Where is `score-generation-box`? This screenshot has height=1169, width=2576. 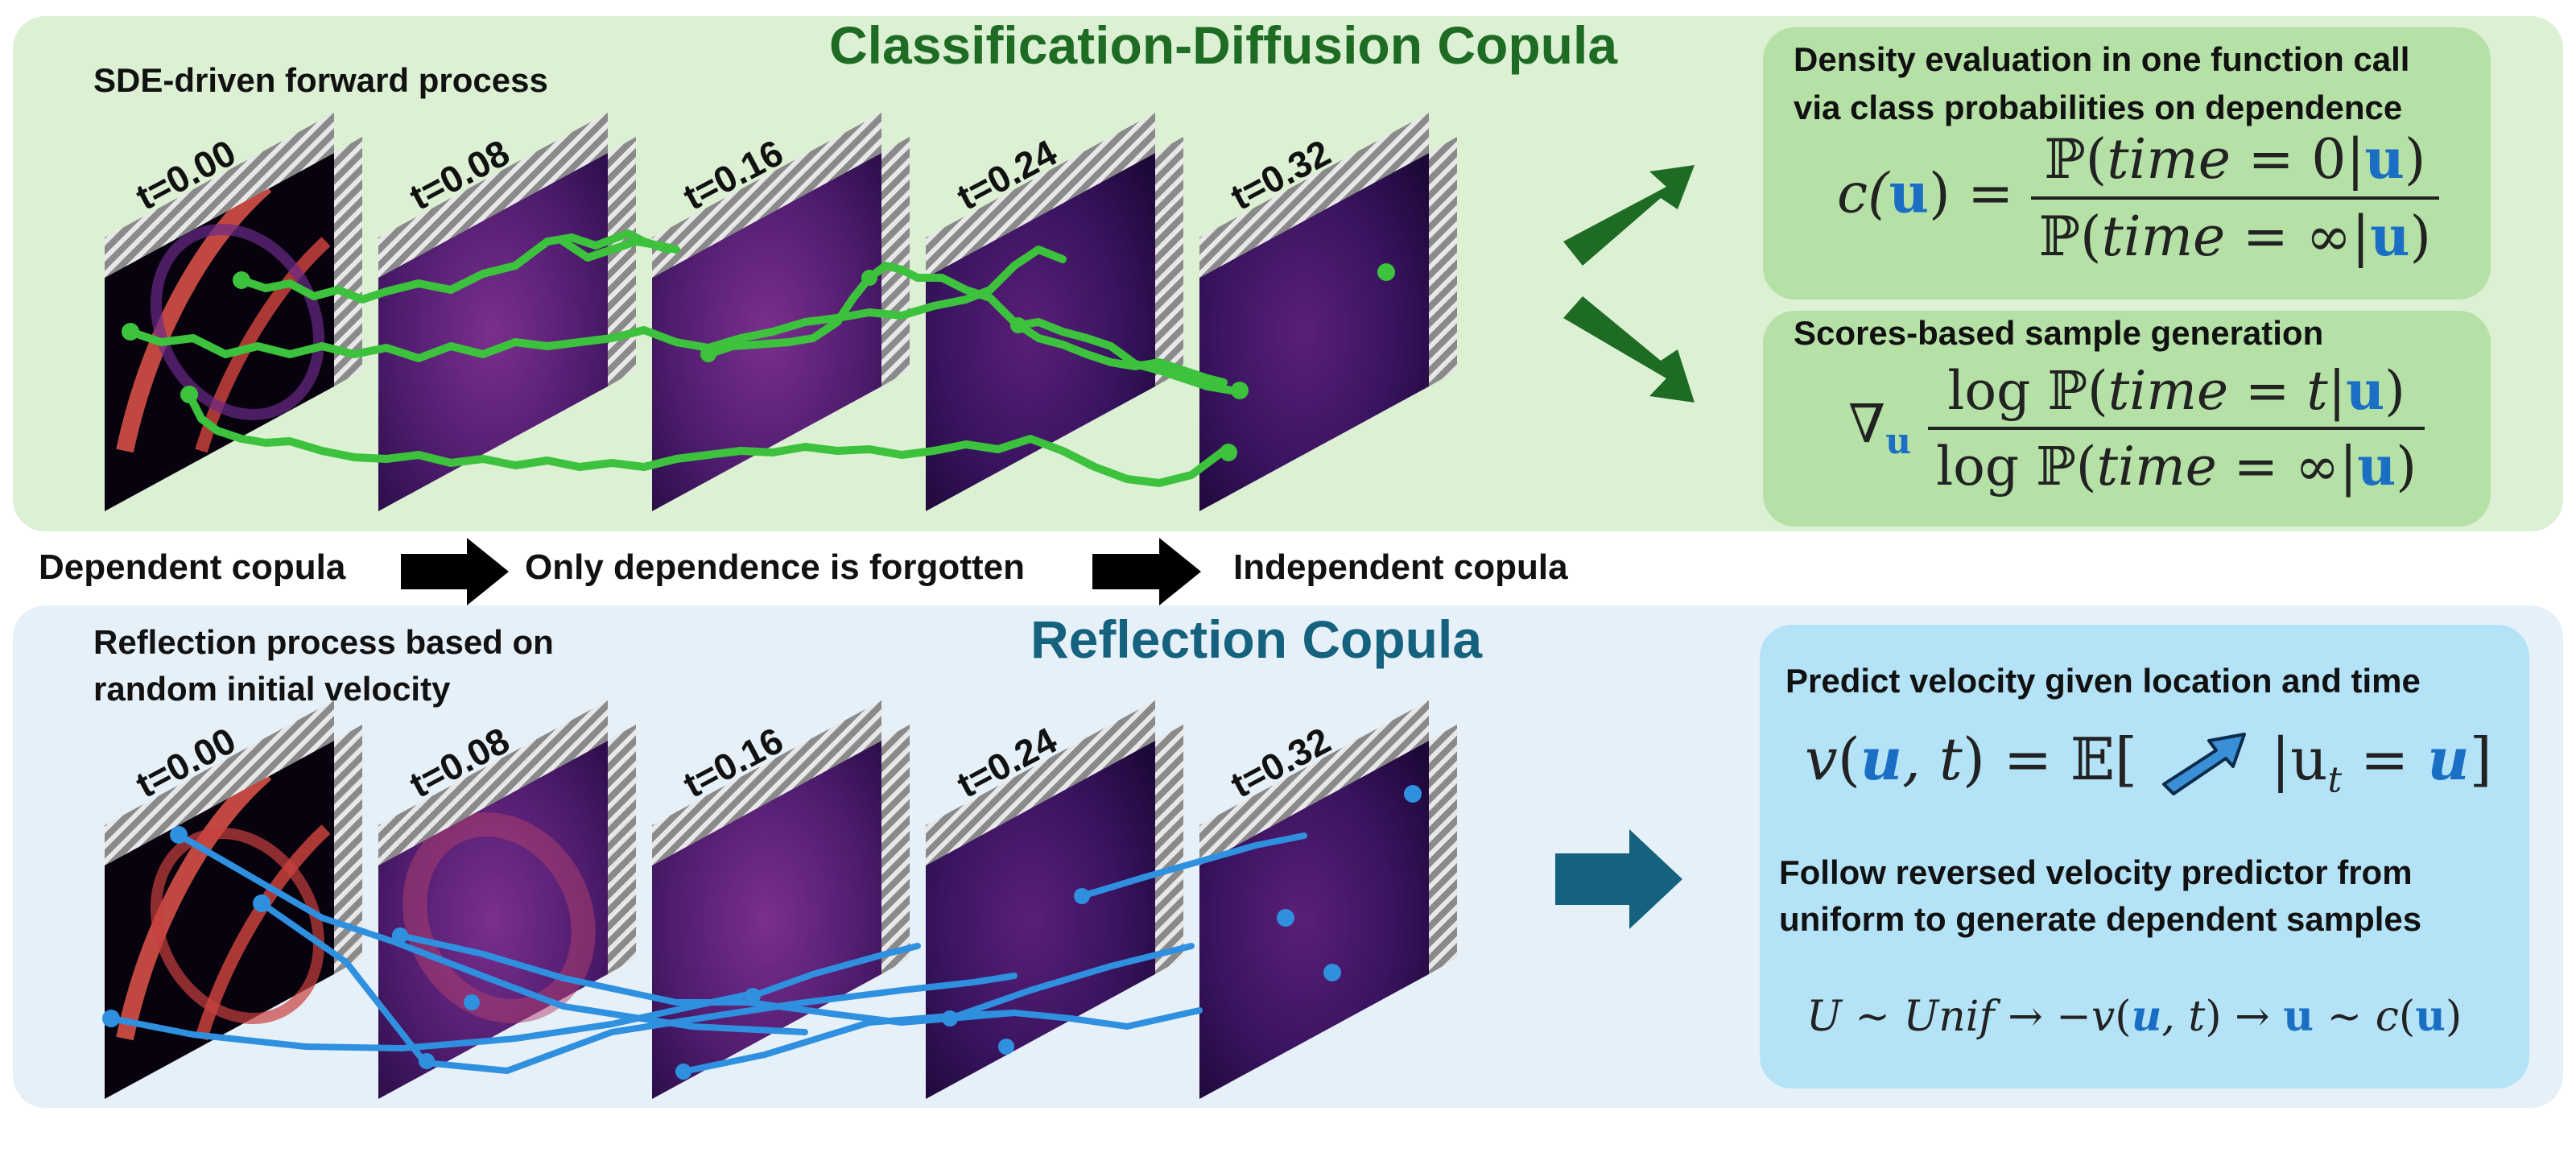
score-generation-box is located at coordinates (2127, 419).